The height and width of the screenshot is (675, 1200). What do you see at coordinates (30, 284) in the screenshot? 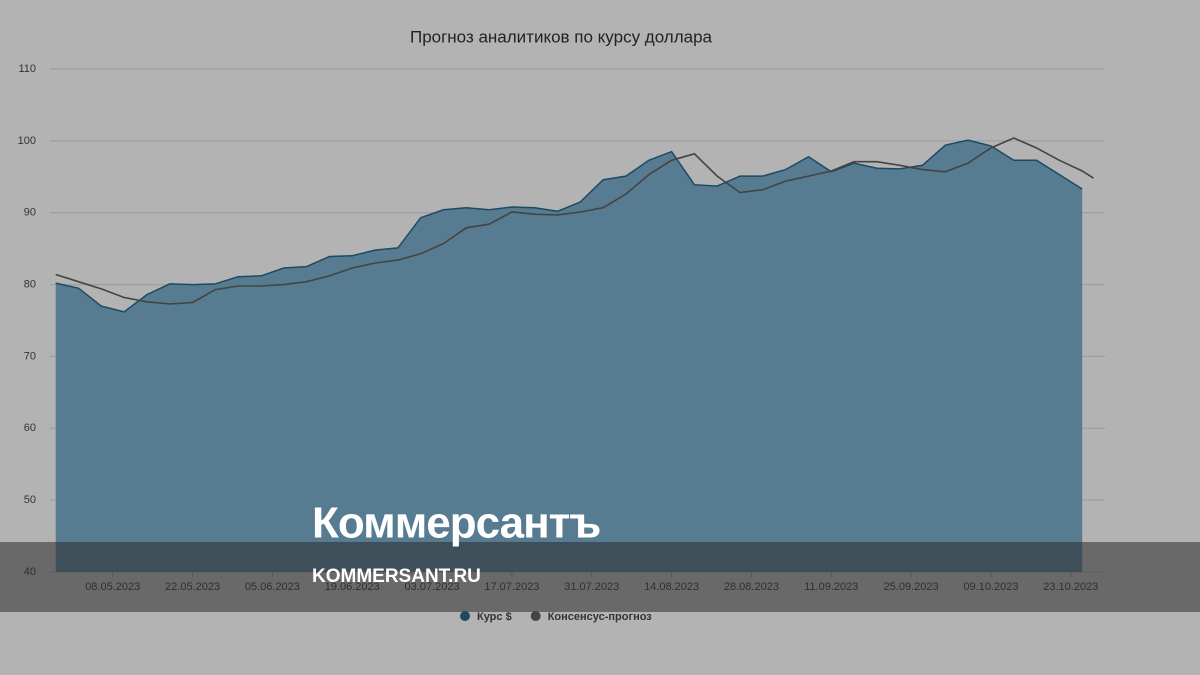
I see `y-tick-label: 80` at bounding box center [30, 284].